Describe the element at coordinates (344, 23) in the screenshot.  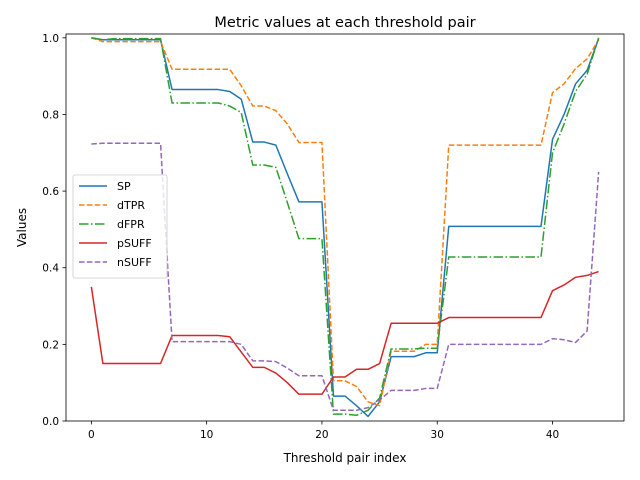
I see `chart-title: Metric values at each threshold pair` at that location.